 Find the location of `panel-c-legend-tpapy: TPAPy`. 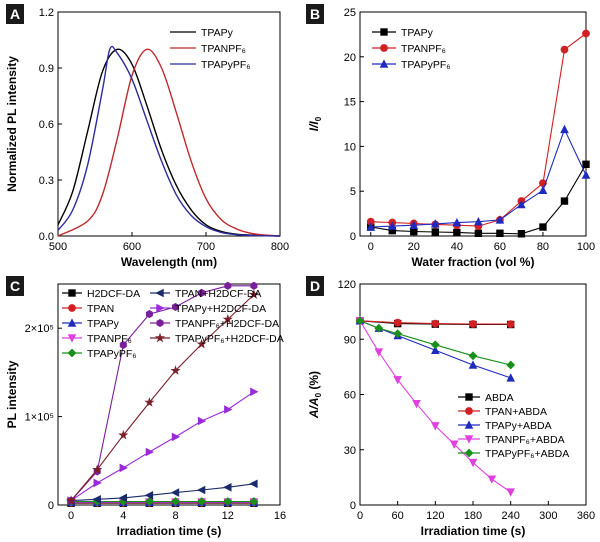

panel-c-legend-tpapy: TPAPy is located at coordinates (91, 324).